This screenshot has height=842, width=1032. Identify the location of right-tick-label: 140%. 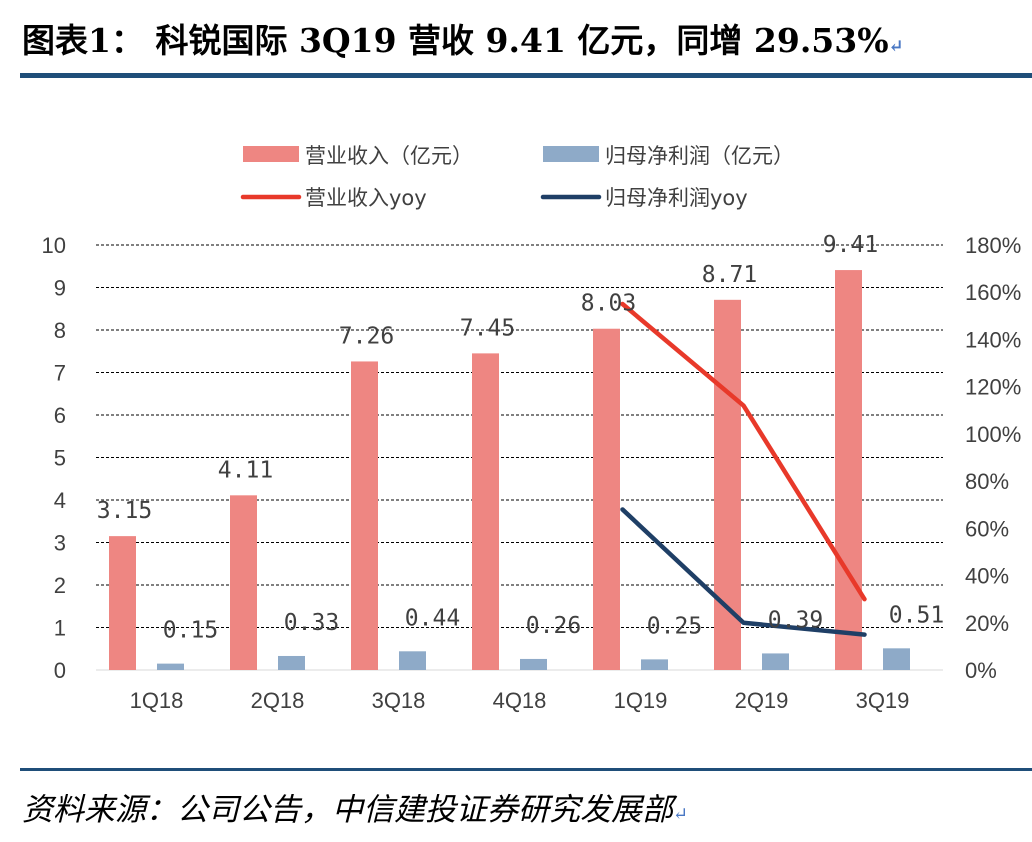
(993, 339).